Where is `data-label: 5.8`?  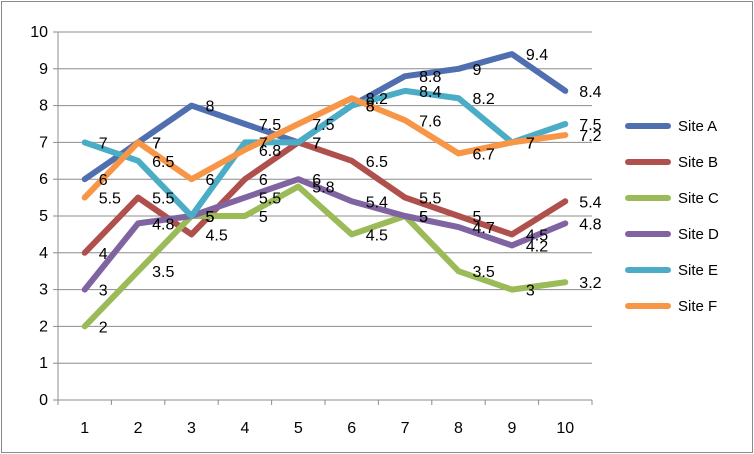
data-label: 5.8 is located at coordinates (323, 188).